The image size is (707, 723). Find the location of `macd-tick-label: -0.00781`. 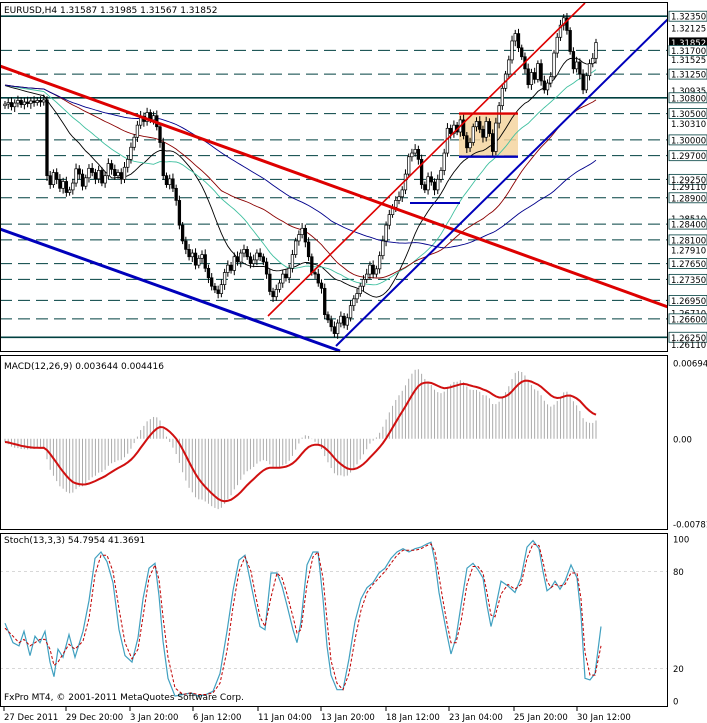

macd-tick-label: -0.00781 is located at coordinates (690, 526).